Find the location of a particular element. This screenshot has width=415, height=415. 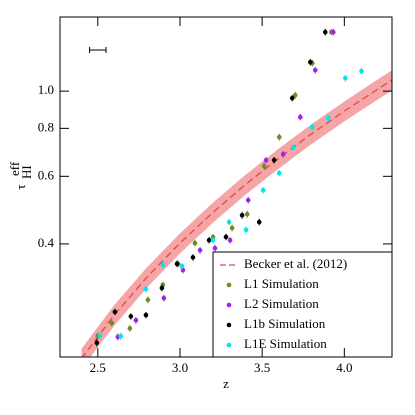

y-tick-label: 0.4 is located at coordinates (46, 242).